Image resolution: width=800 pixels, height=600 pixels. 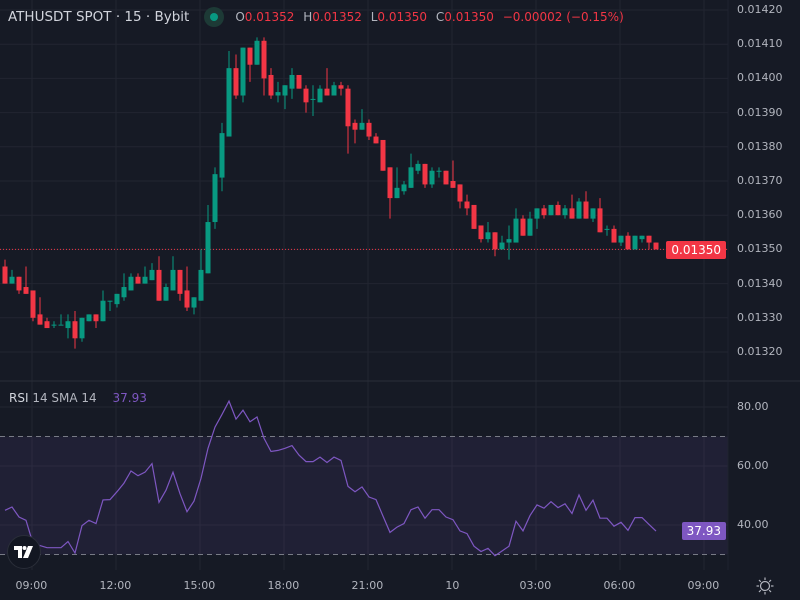 I want to click on rsi-legend: RSI 14 SMA 14 37.93, so click(x=78, y=398).